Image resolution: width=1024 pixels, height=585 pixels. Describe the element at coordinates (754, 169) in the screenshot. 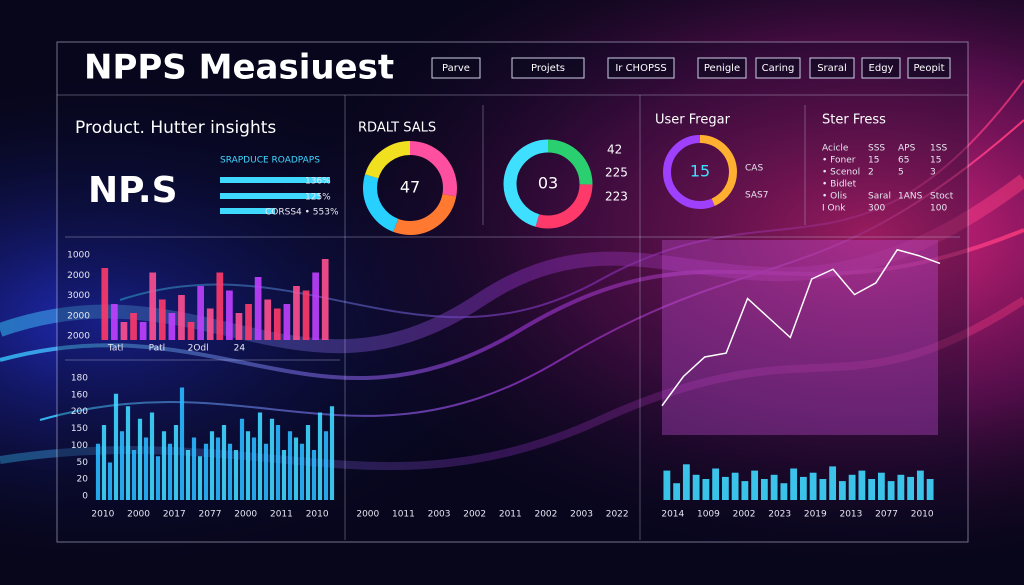

I see `donut-label: CAS` at that location.